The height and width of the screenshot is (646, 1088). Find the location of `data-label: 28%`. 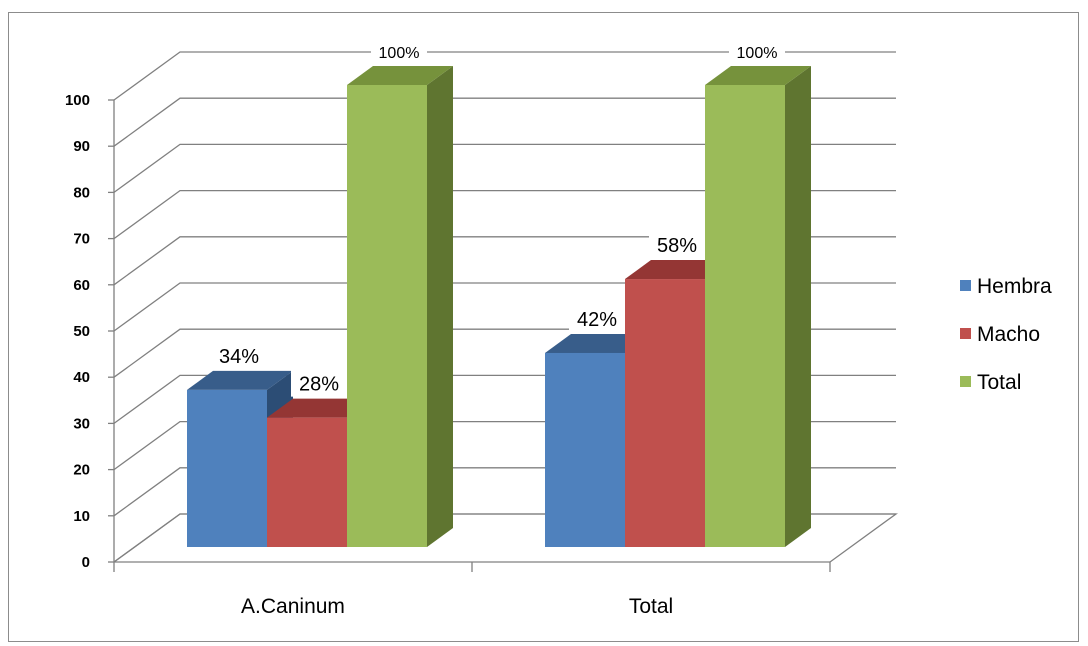

data-label: 28% is located at coordinates (319, 382).